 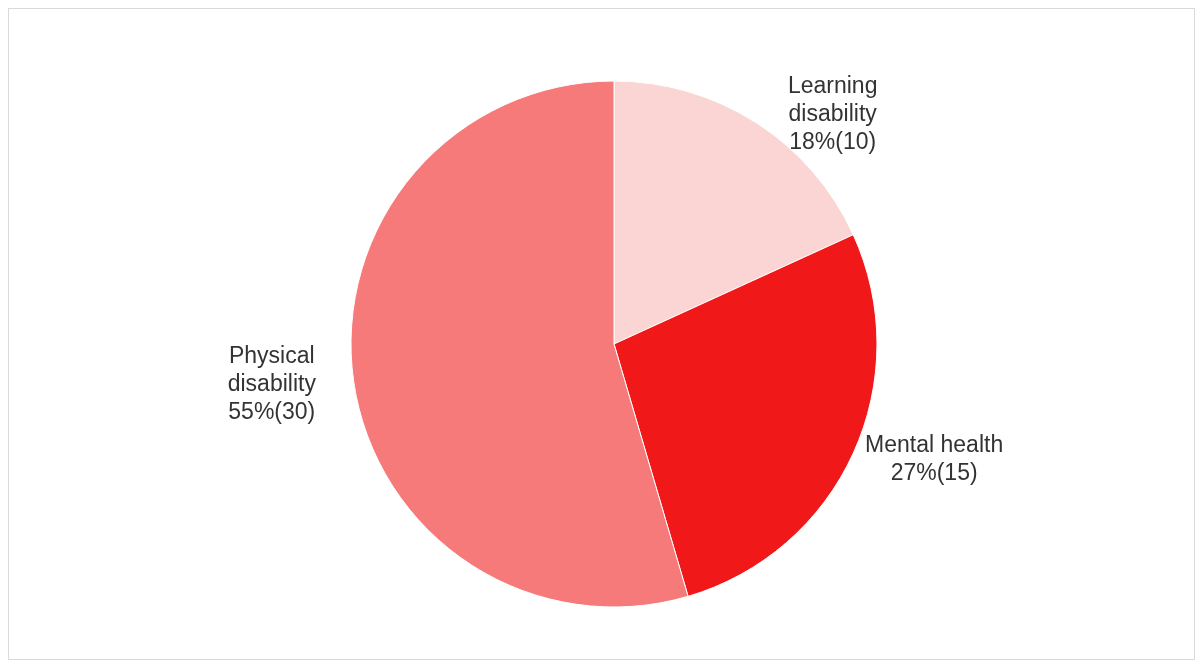 I want to click on slice-label: Mental health, so click(x=934, y=444).